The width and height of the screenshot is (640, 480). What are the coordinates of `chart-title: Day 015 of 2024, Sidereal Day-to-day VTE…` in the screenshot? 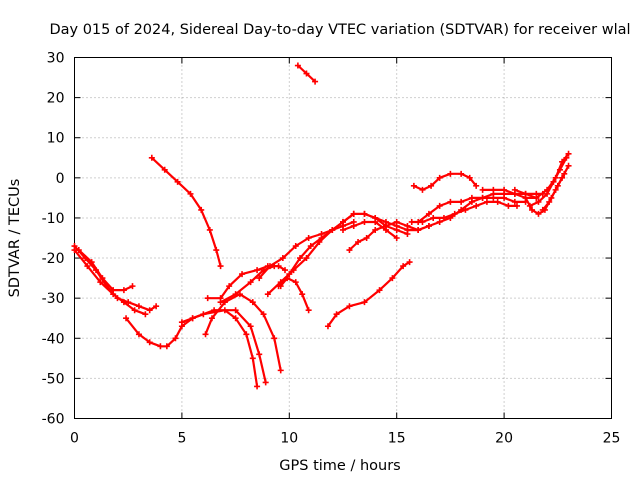 It's located at (339, 30).